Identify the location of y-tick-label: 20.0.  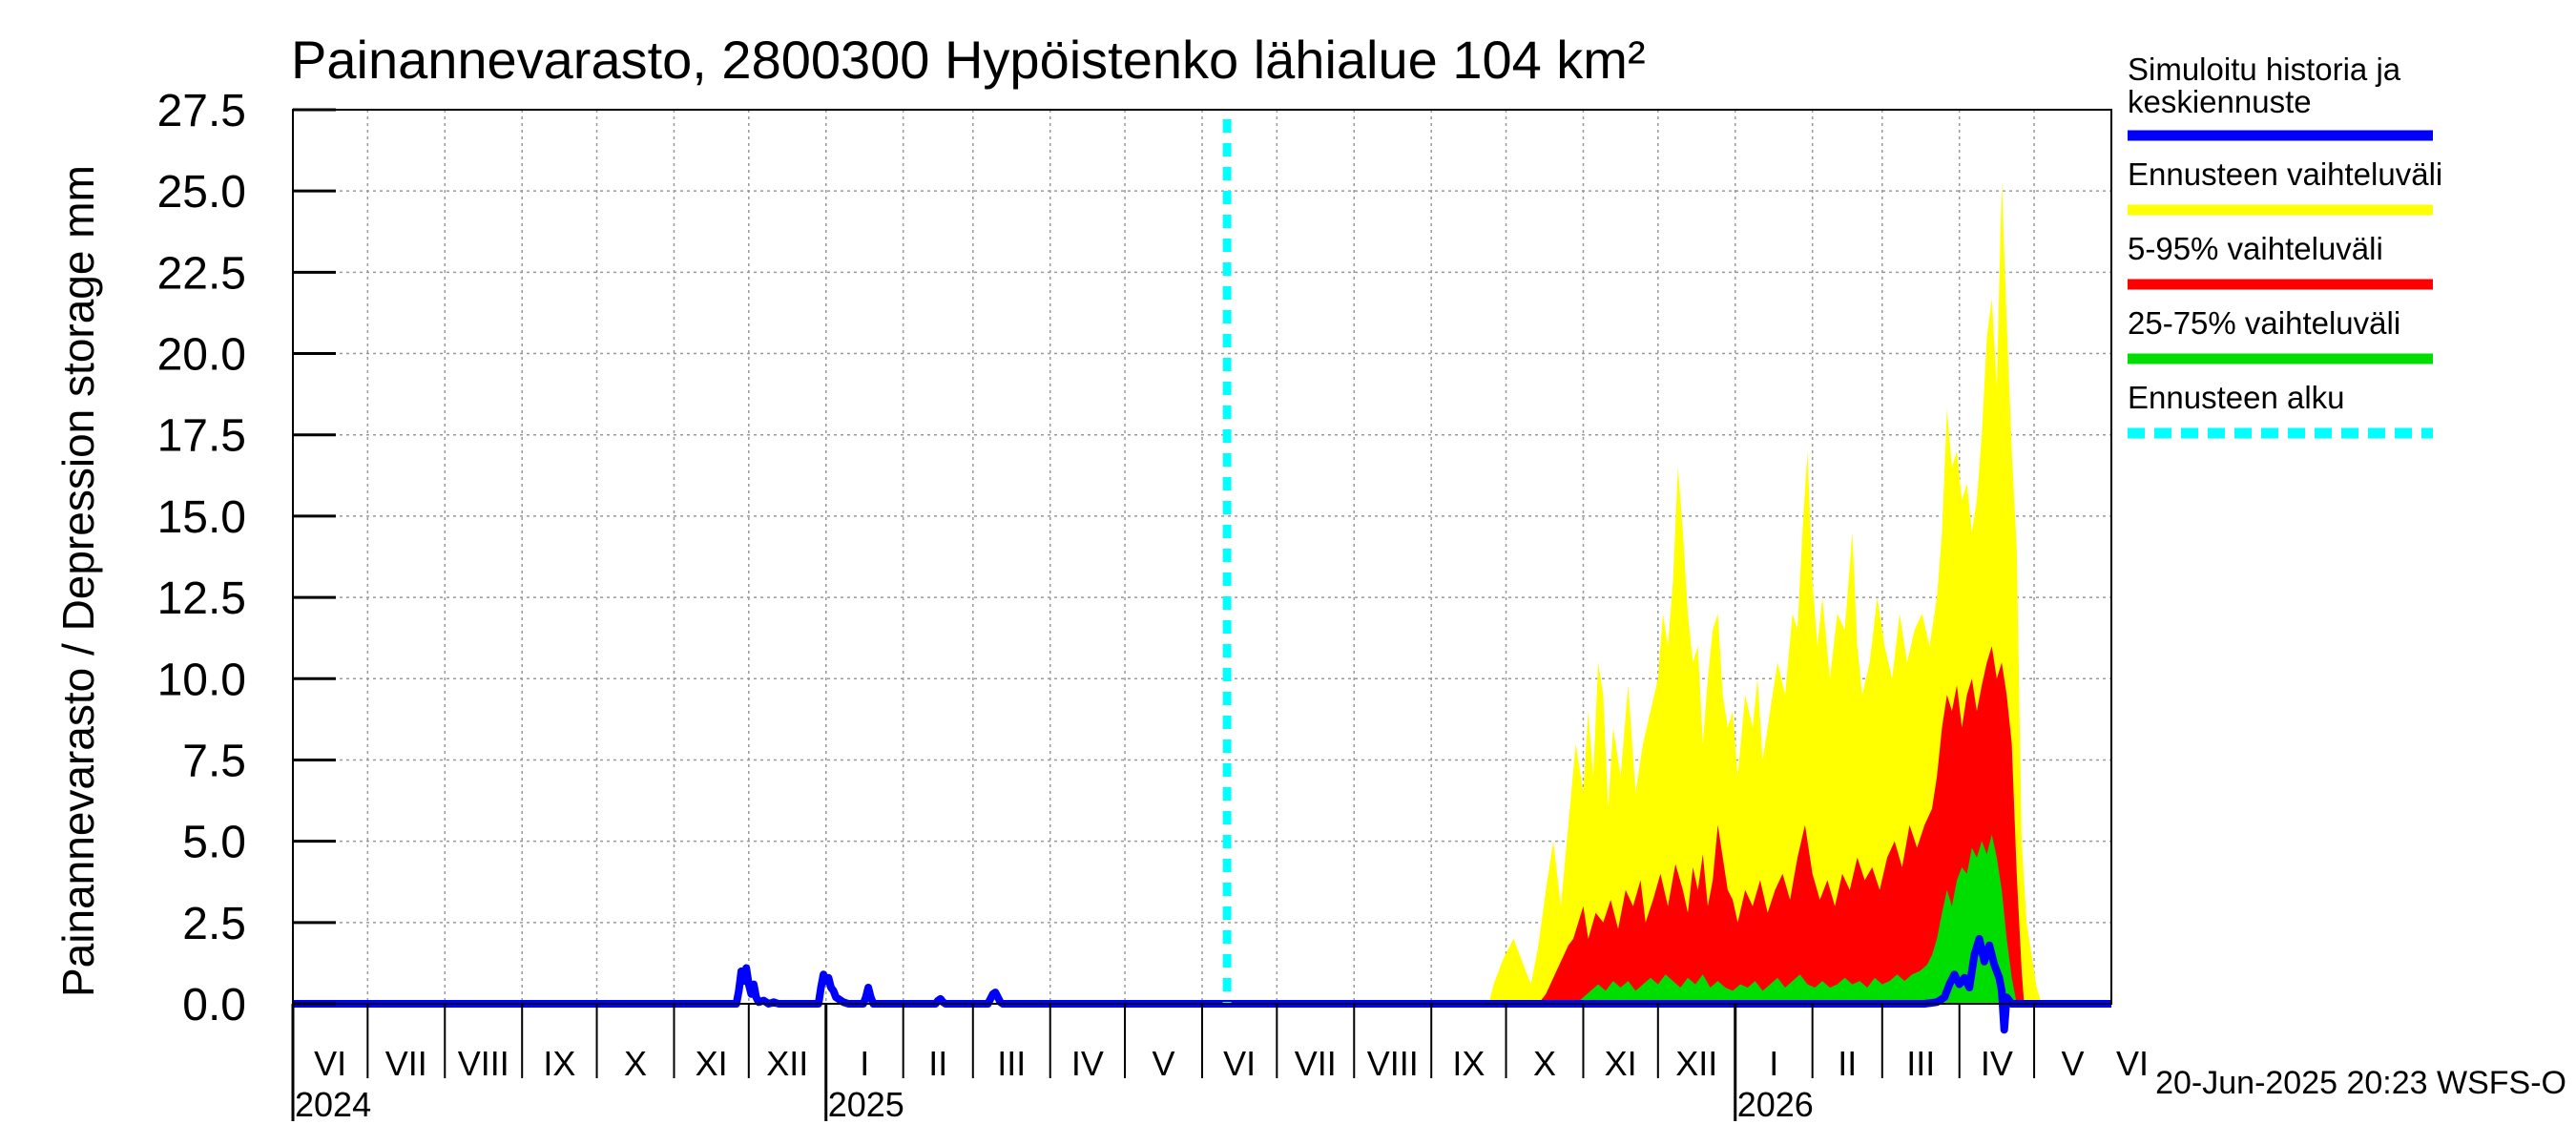
(201, 355).